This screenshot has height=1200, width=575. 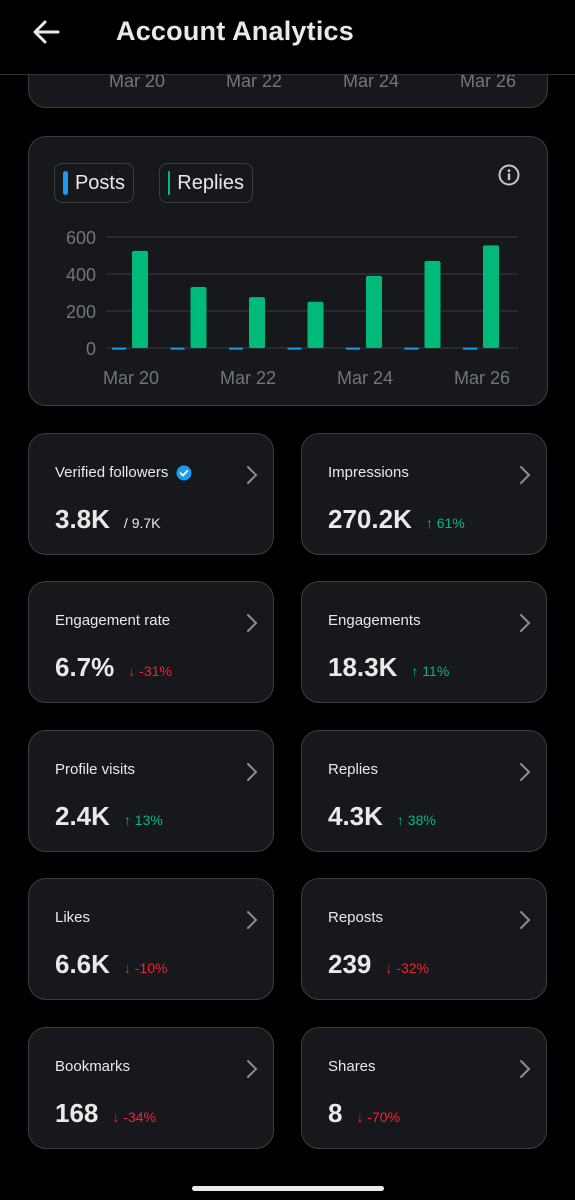 I want to click on stat-value-row: 18.3K ↑ 11%, so click(x=388, y=667).